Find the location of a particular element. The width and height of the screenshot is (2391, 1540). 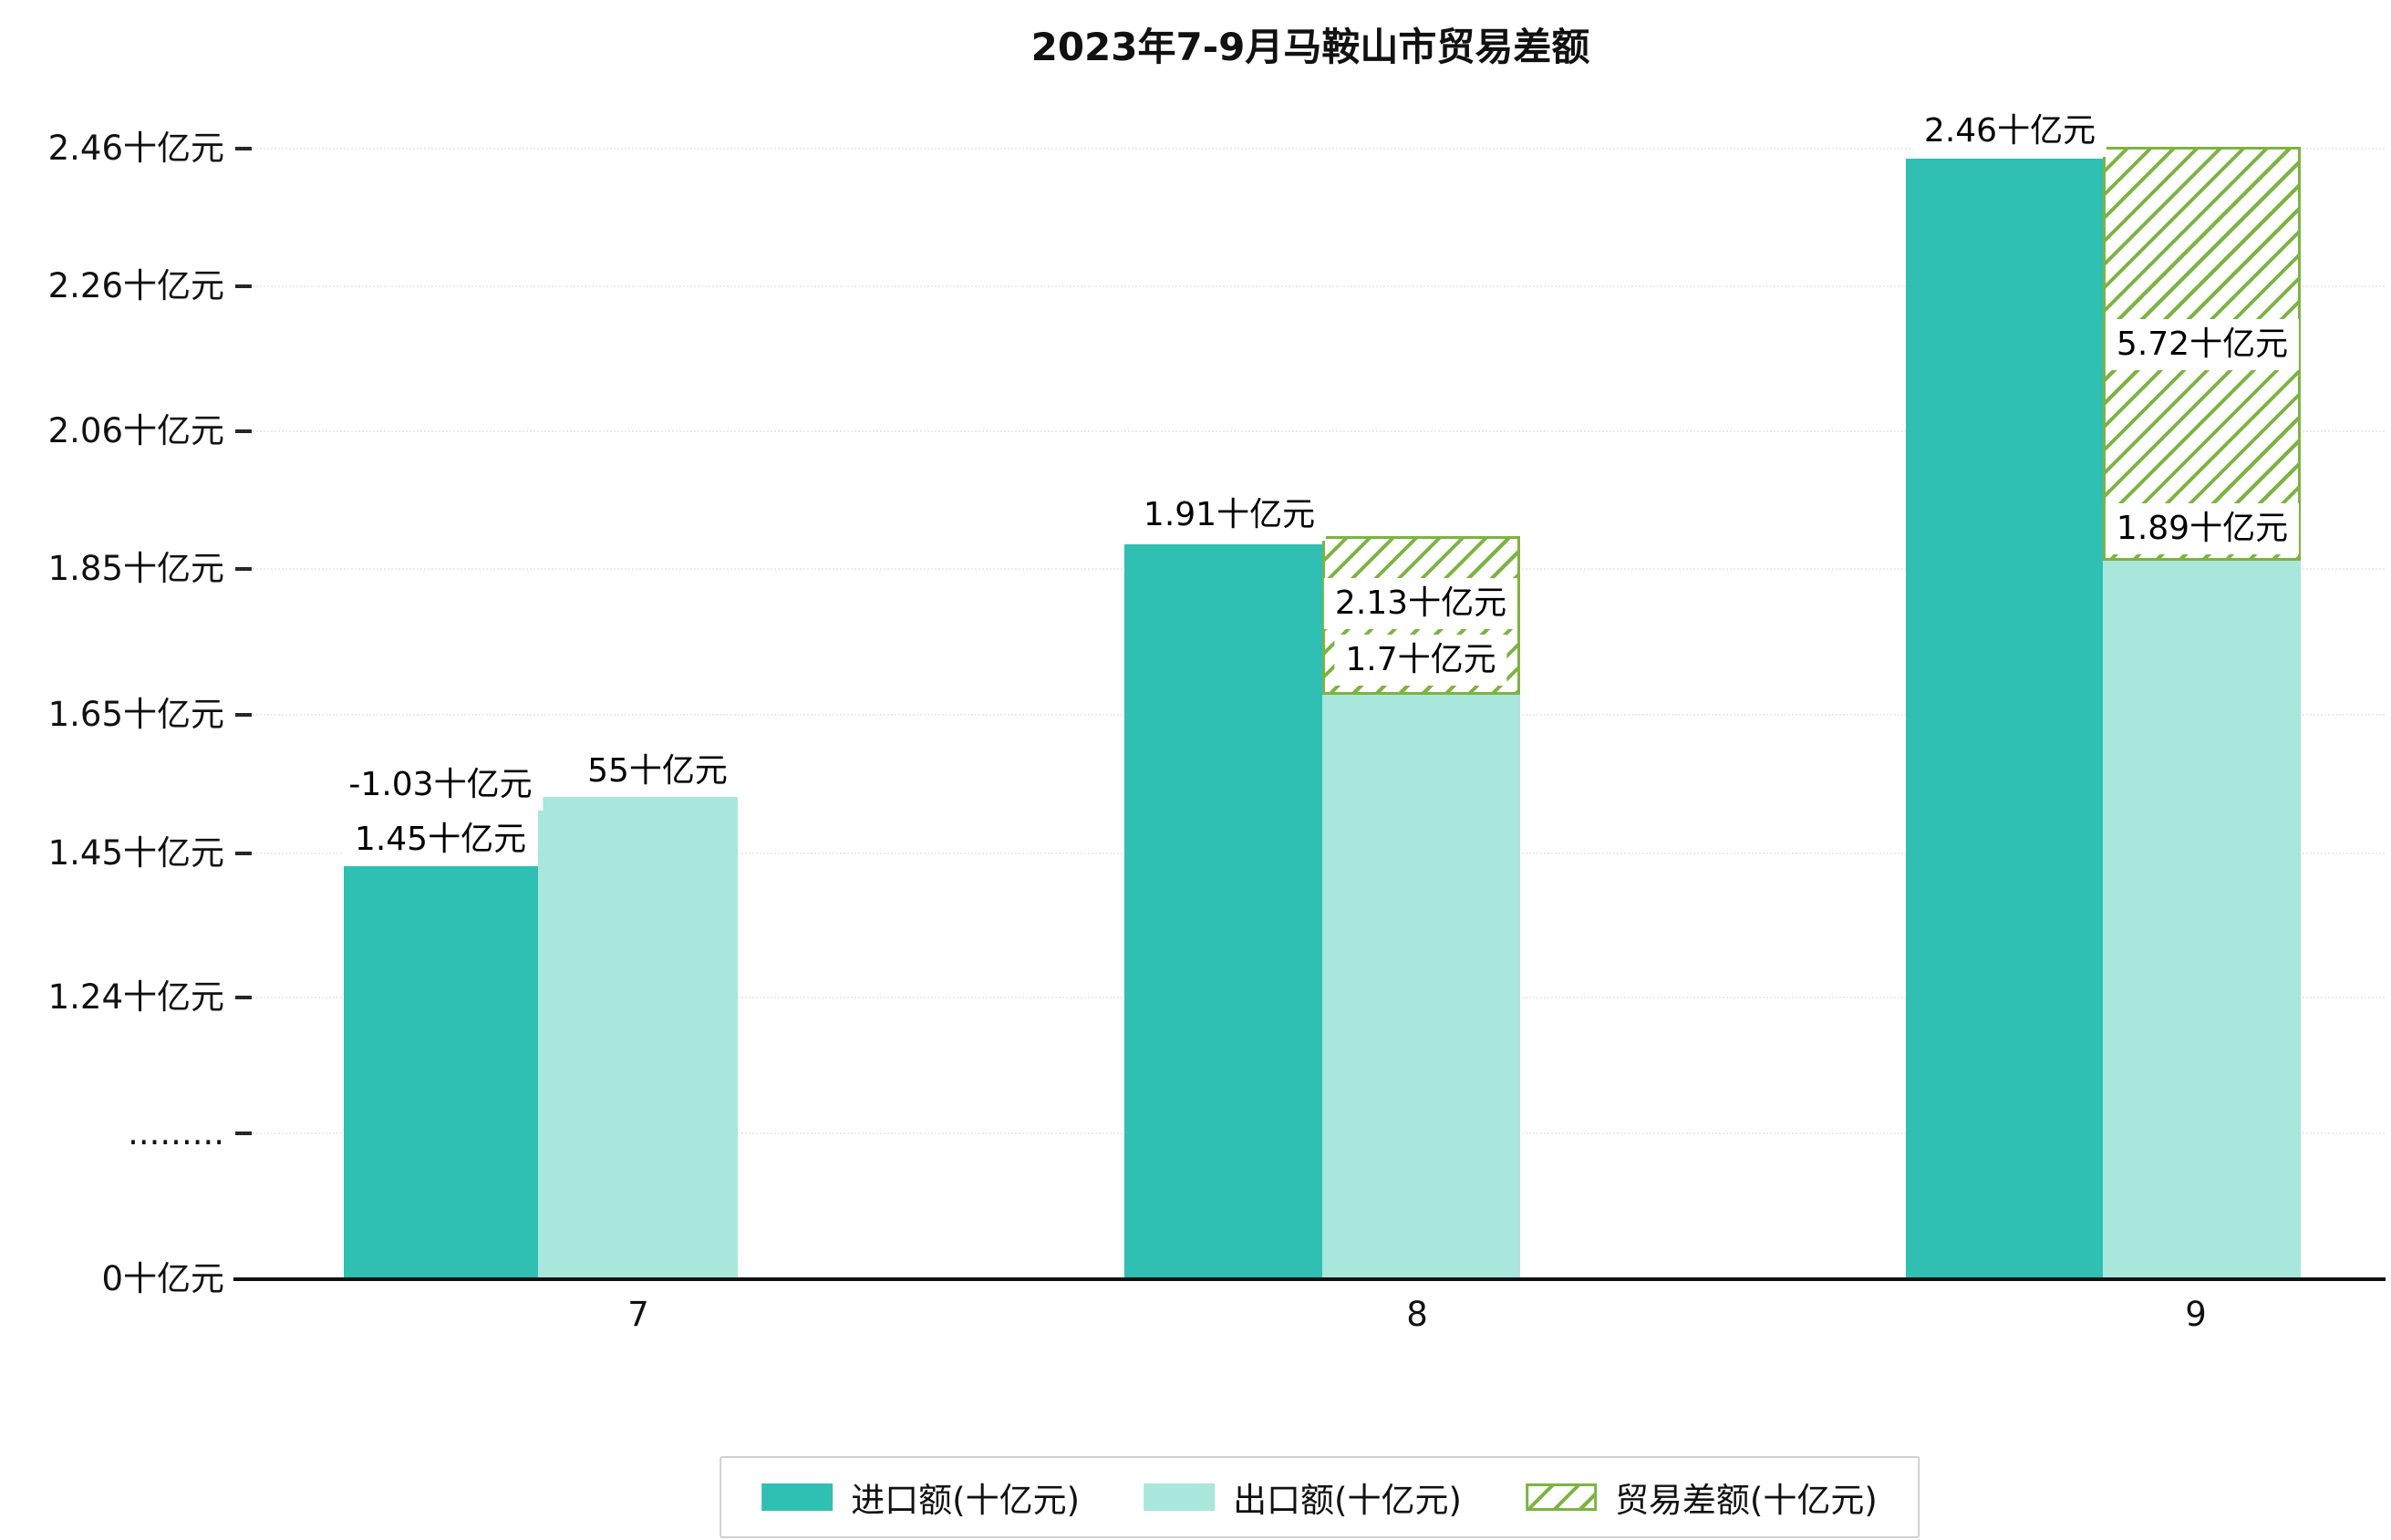

legend: 进口额(十亿元) 出口额(十亿元) 贸易差额(十亿元) is located at coordinates (1319, 1497).